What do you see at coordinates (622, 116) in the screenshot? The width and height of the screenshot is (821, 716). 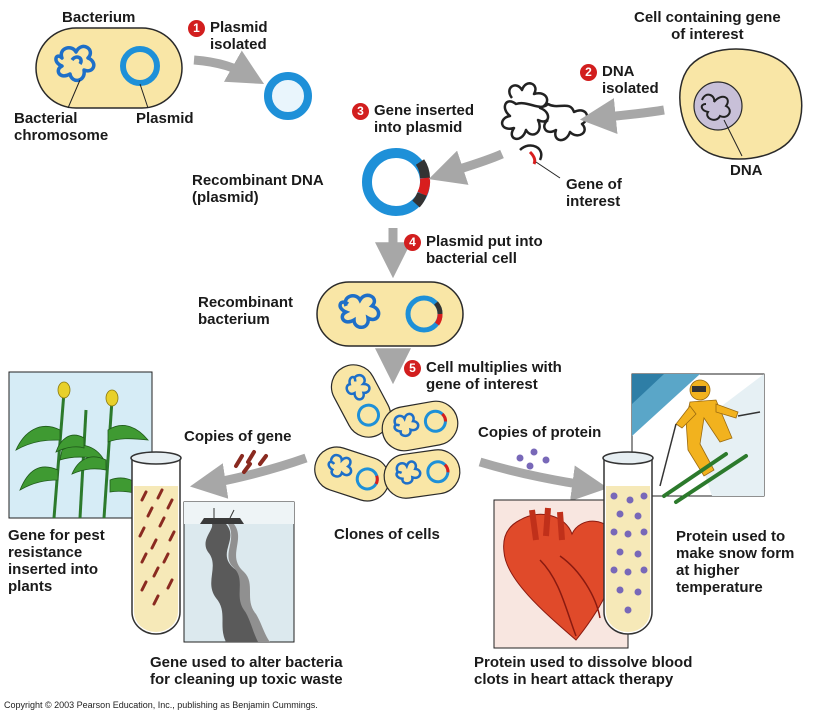 I see `arrow-dna-isolated` at bounding box center [622, 116].